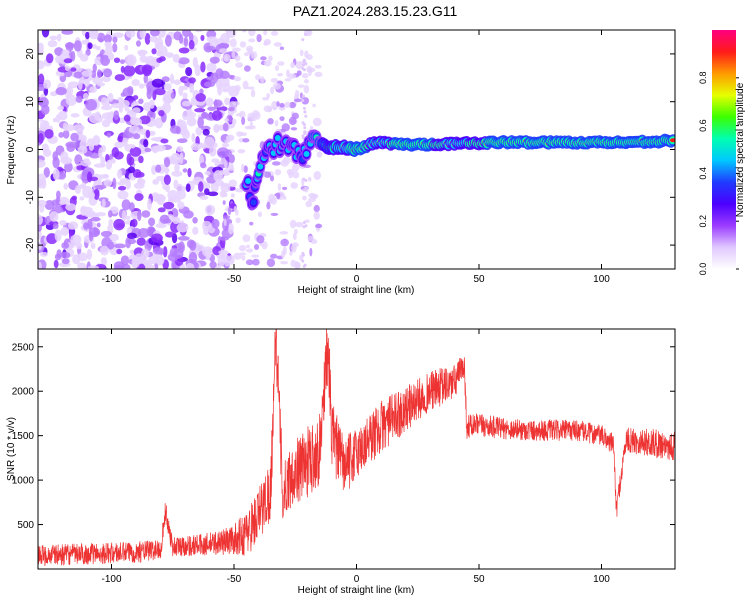  I want to click on snr-xtick-label: 50, so click(479, 579).